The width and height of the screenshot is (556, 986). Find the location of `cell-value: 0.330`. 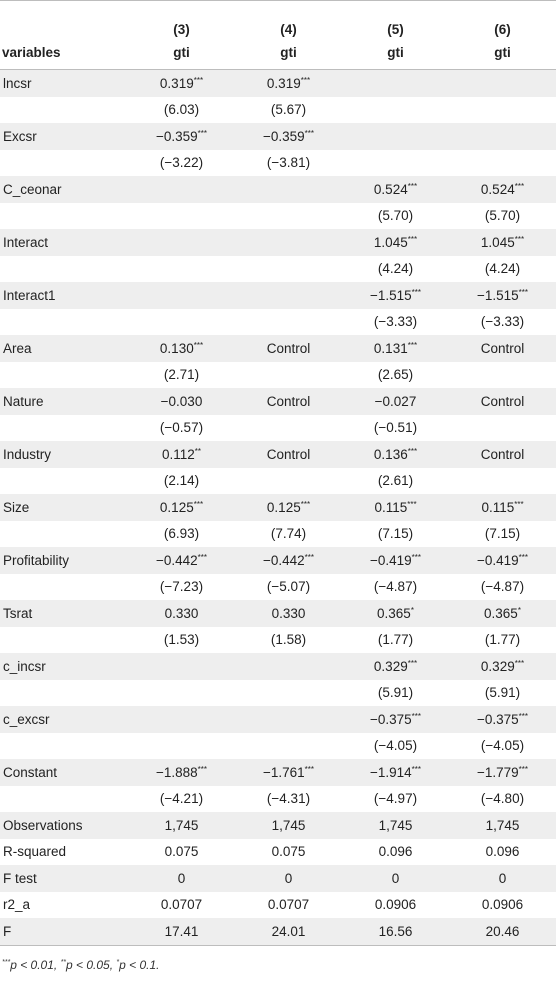

cell-value: 0.330 is located at coordinates (181, 613).